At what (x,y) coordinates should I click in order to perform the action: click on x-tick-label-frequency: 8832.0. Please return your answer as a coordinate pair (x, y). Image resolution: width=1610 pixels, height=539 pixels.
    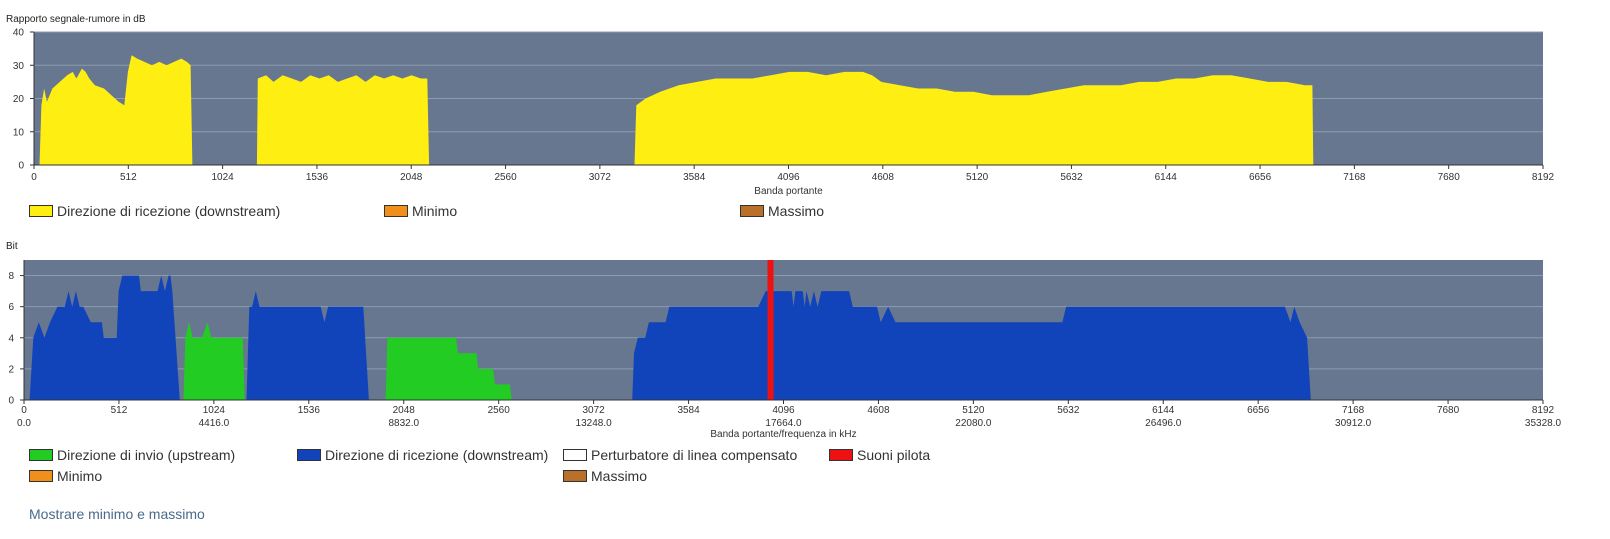
    Looking at the image, I should click on (403, 423).